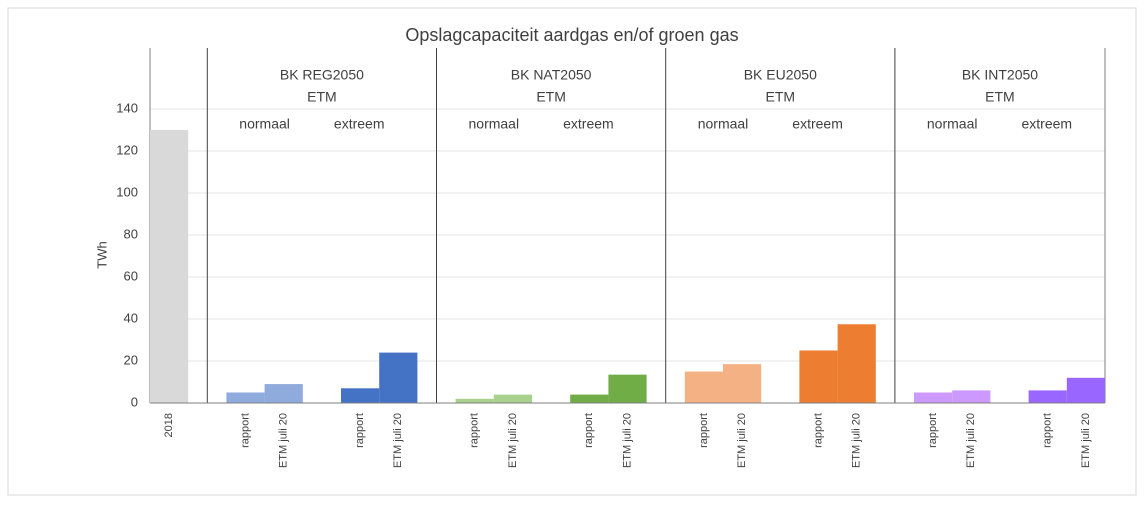 This screenshot has height=511, width=1144. What do you see at coordinates (571, 35) in the screenshot?
I see `chart-title: Opslagcapaciteit aardgas en/of groen gas` at bounding box center [571, 35].